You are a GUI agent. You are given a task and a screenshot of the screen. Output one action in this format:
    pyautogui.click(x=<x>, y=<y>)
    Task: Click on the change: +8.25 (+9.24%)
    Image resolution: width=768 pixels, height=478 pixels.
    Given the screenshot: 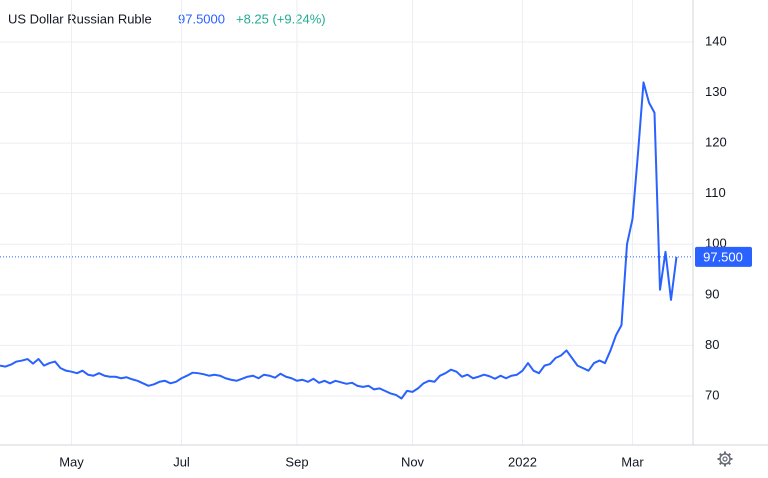 What is the action you would take?
    pyautogui.click(x=281, y=18)
    